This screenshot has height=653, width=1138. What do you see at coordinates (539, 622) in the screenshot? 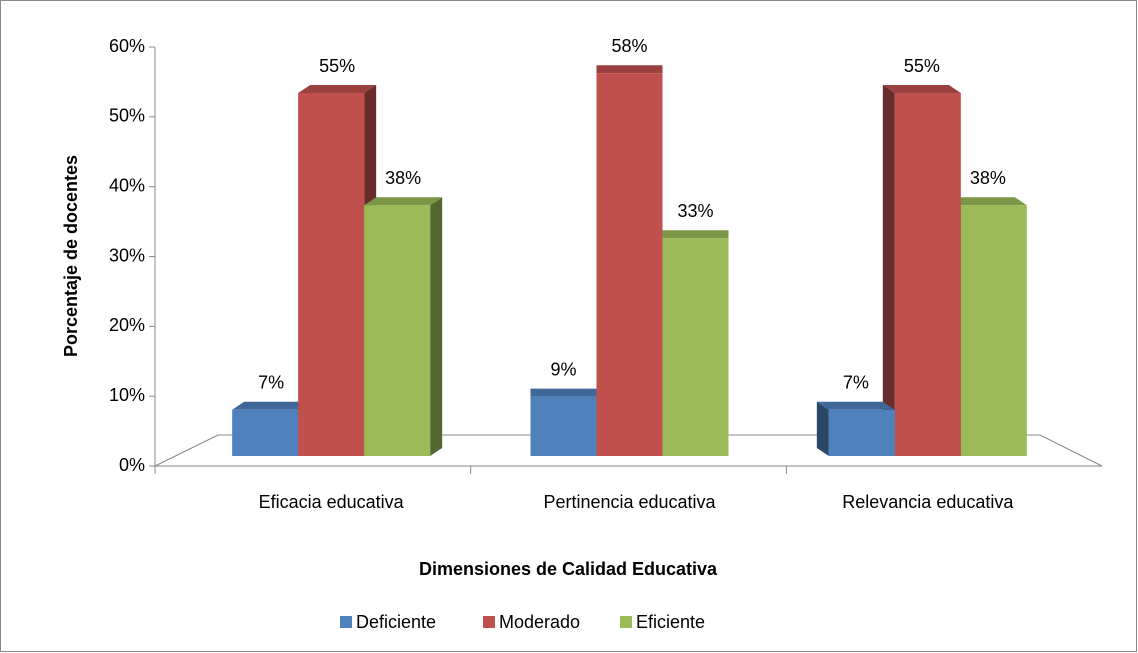
I see `legend-label: Moderado` at bounding box center [539, 622].